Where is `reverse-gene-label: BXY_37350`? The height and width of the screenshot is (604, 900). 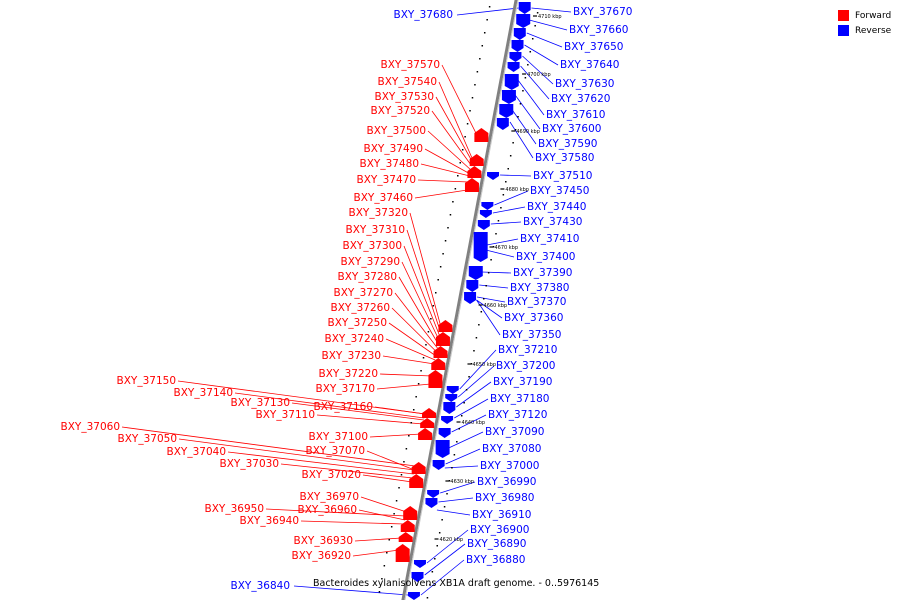
reverse-gene-label: BXY_37350 is located at coordinates (531, 335).